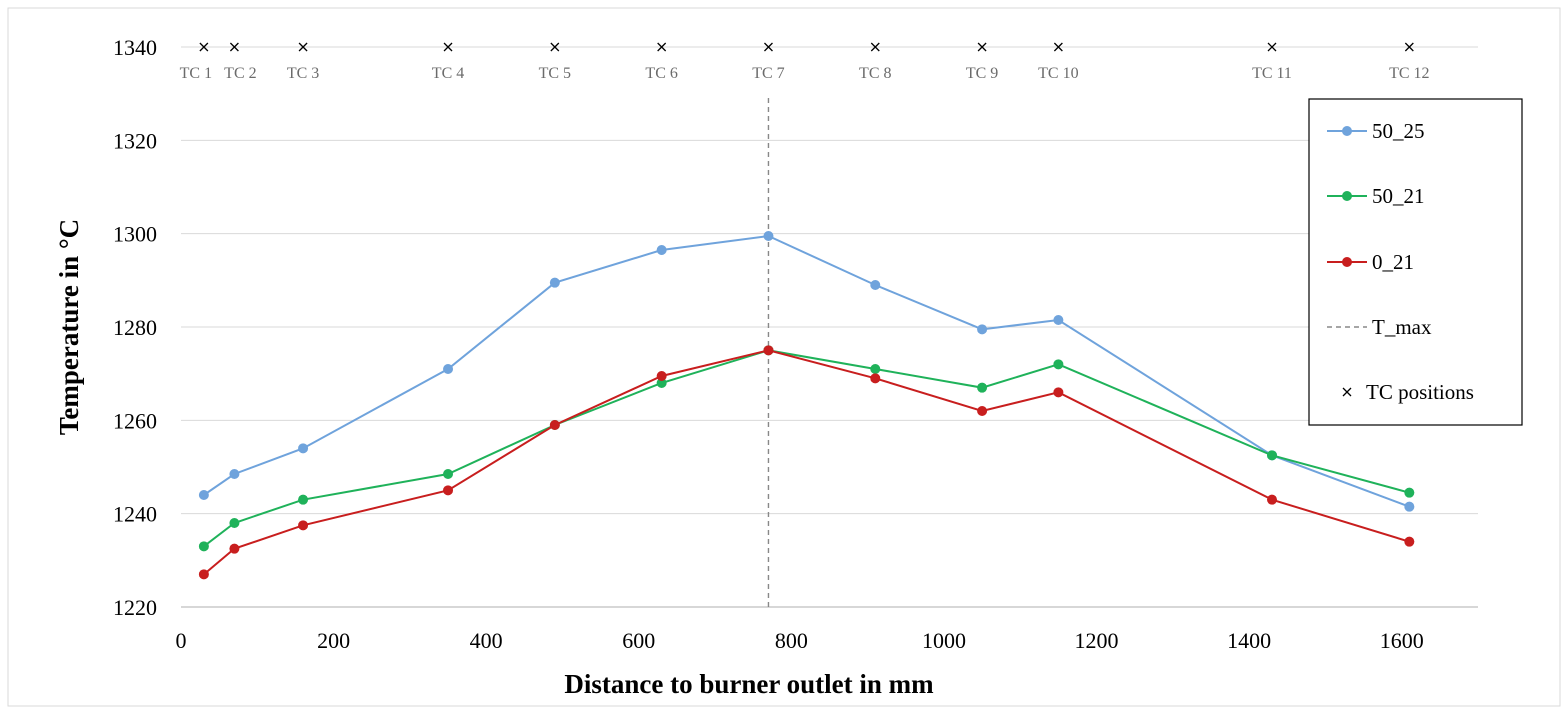  Describe the element at coordinates (1058, 73) in the screenshot. I see `tc-position-label: TC 10` at that location.